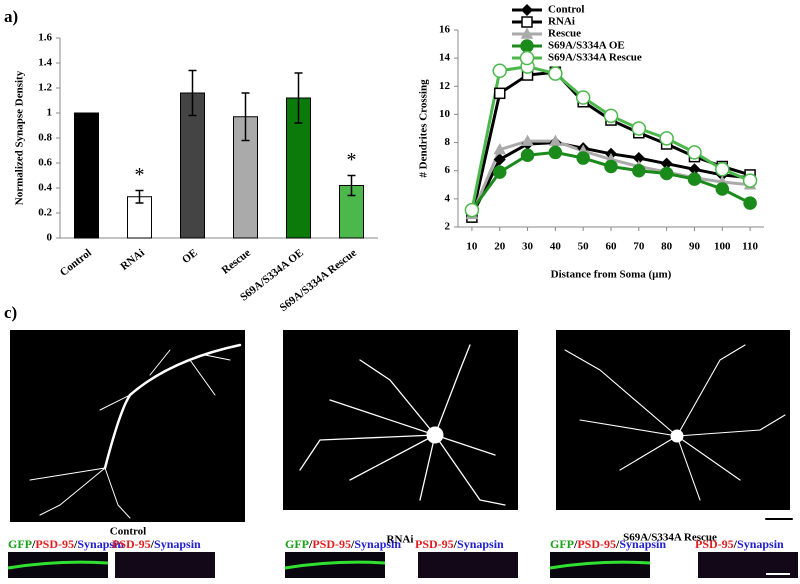 The image size is (800, 584). What do you see at coordinates (50, 238) in the screenshot?
I see `y-tick-label: 0` at bounding box center [50, 238].